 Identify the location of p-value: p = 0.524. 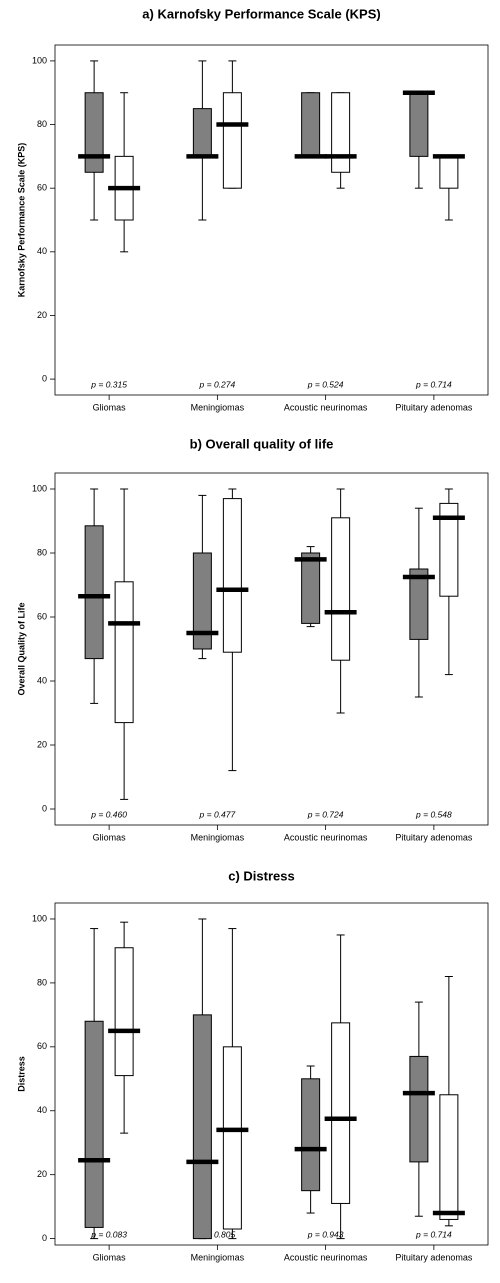
(325, 384).